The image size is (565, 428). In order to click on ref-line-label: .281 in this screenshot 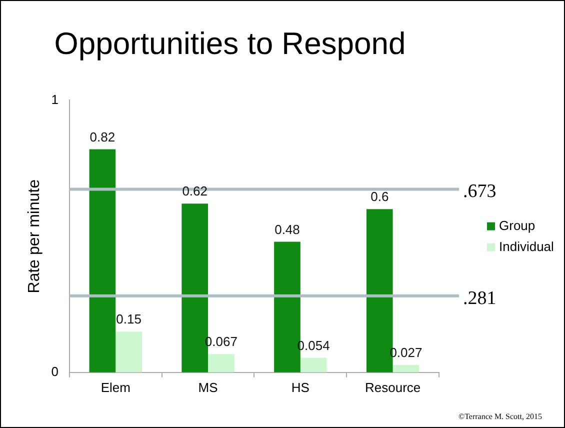, I will do `click(479, 298)`.